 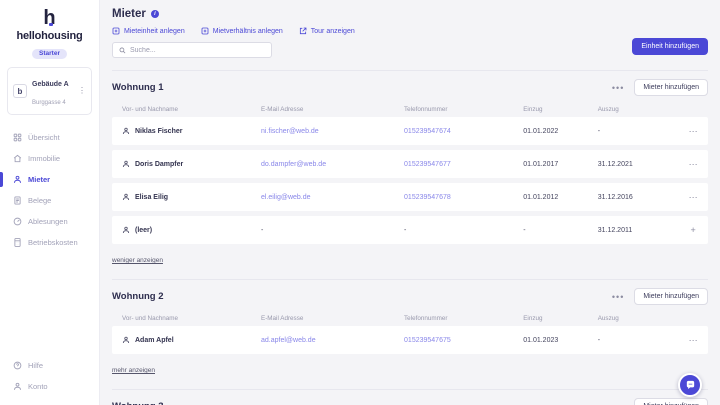 I want to click on chat-button, so click(x=690, y=385).